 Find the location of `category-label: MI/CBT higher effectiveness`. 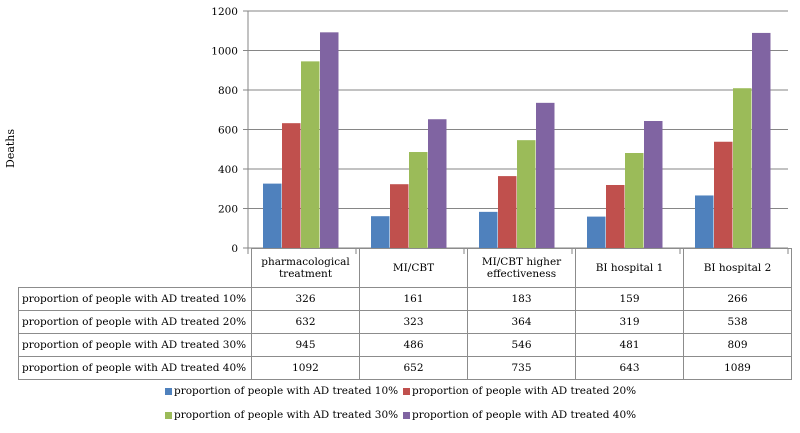

category-label: MI/CBT higher effectiveness is located at coordinates (521, 268).